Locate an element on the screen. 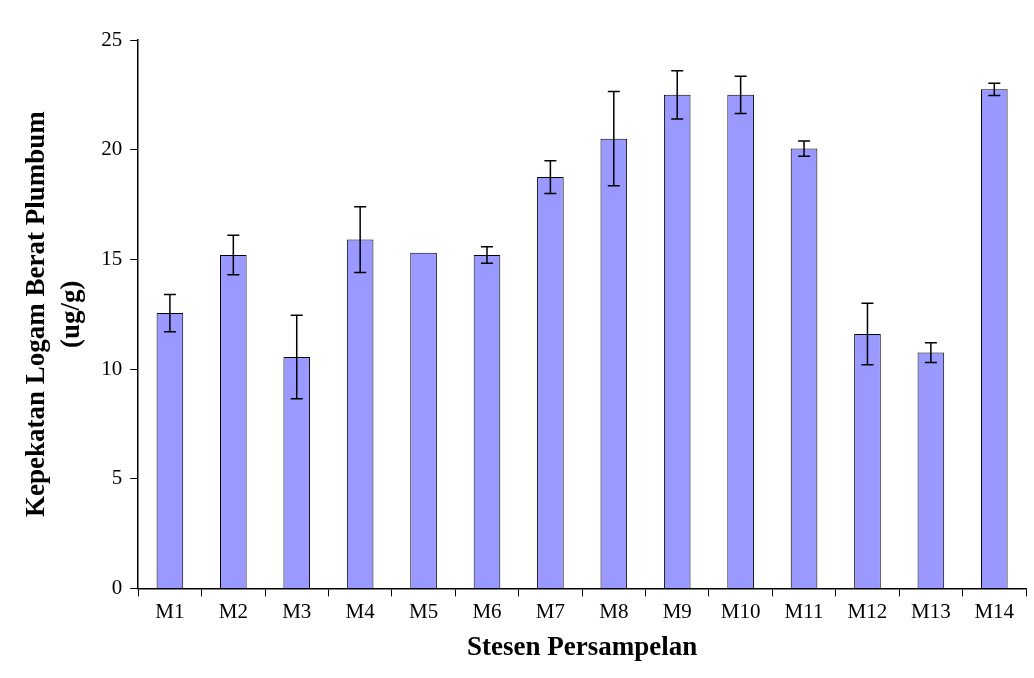 This screenshot has height=678, width=1034. x-tick-label: M11 is located at coordinates (804, 610).